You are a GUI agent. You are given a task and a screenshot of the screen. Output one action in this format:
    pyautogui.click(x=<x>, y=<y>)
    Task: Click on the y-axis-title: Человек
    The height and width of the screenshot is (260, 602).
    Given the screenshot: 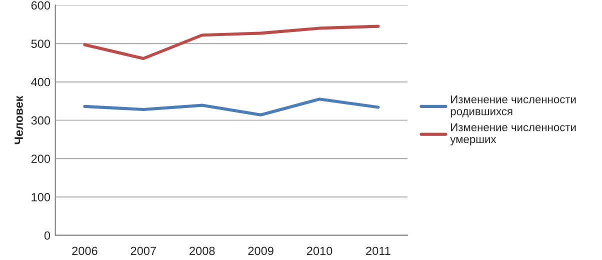 What is the action you would take?
    pyautogui.click(x=18, y=120)
    